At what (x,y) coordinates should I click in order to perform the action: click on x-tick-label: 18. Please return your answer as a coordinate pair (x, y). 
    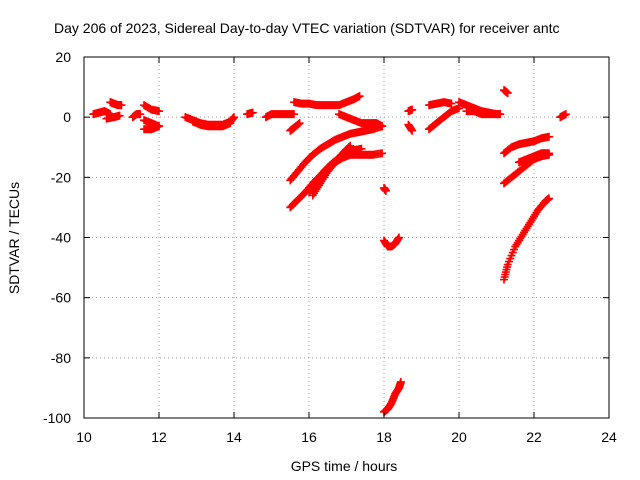
    Looking at the image, I should click on (384, 437).